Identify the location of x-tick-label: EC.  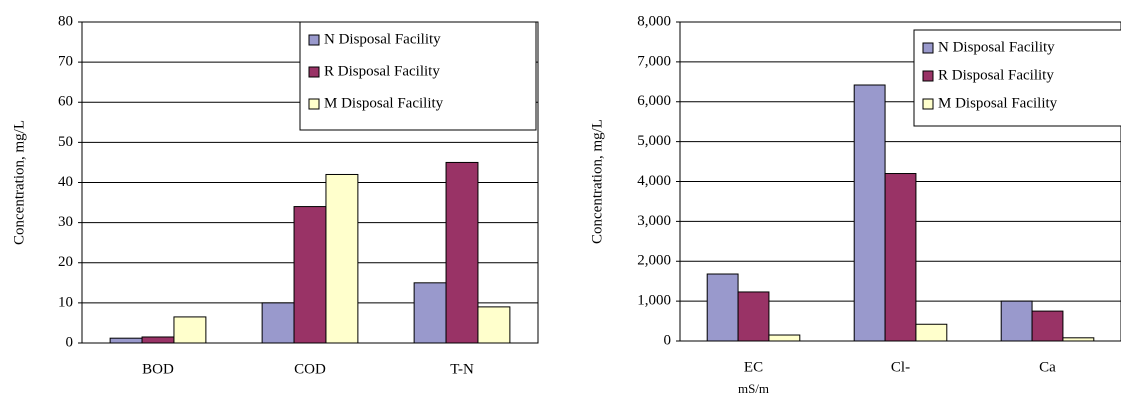
(753, 367).